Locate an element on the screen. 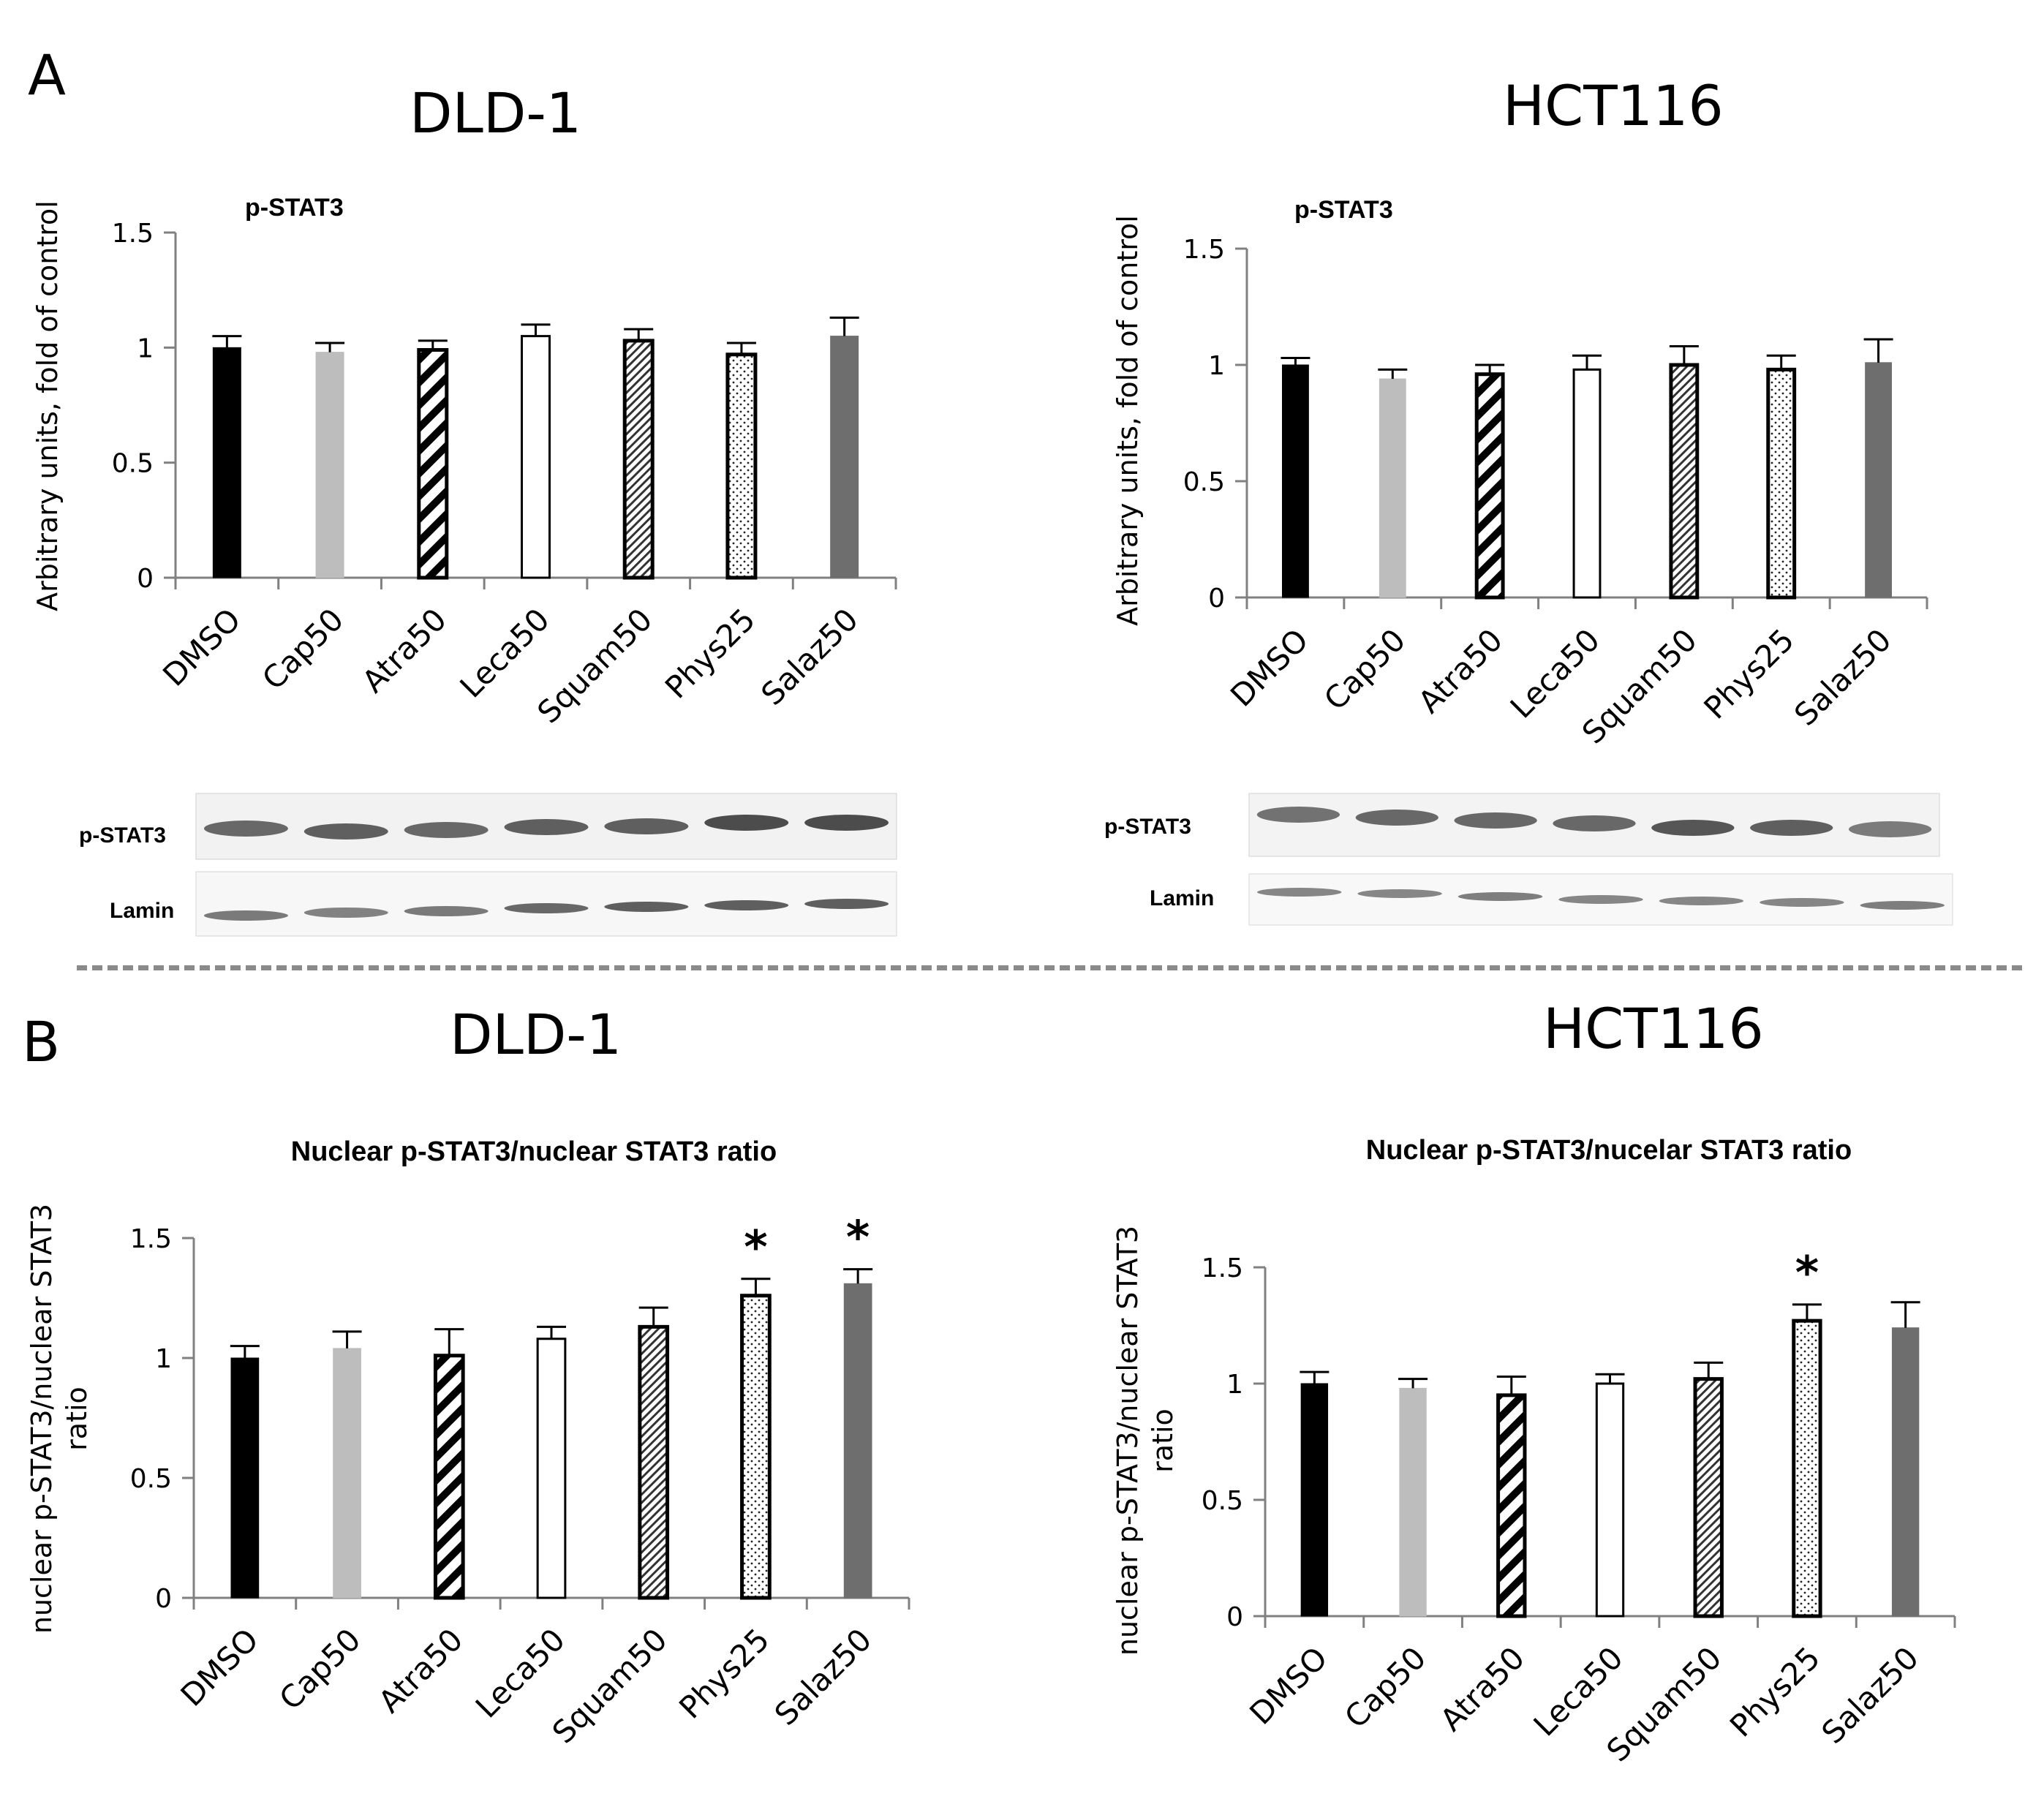 The height and width of the screenshot is (1807, 2044). panel-a-dld1-title: DLD-1 is located at coordinates (496, 113).